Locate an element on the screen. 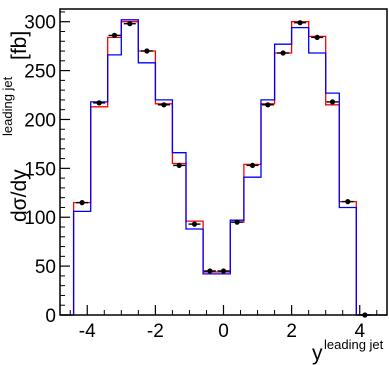 The height and width of the screenshot is (365, 389). y-axis-label-group: dσ/dy leading jet [fb] is located at coordinates (15, 126).